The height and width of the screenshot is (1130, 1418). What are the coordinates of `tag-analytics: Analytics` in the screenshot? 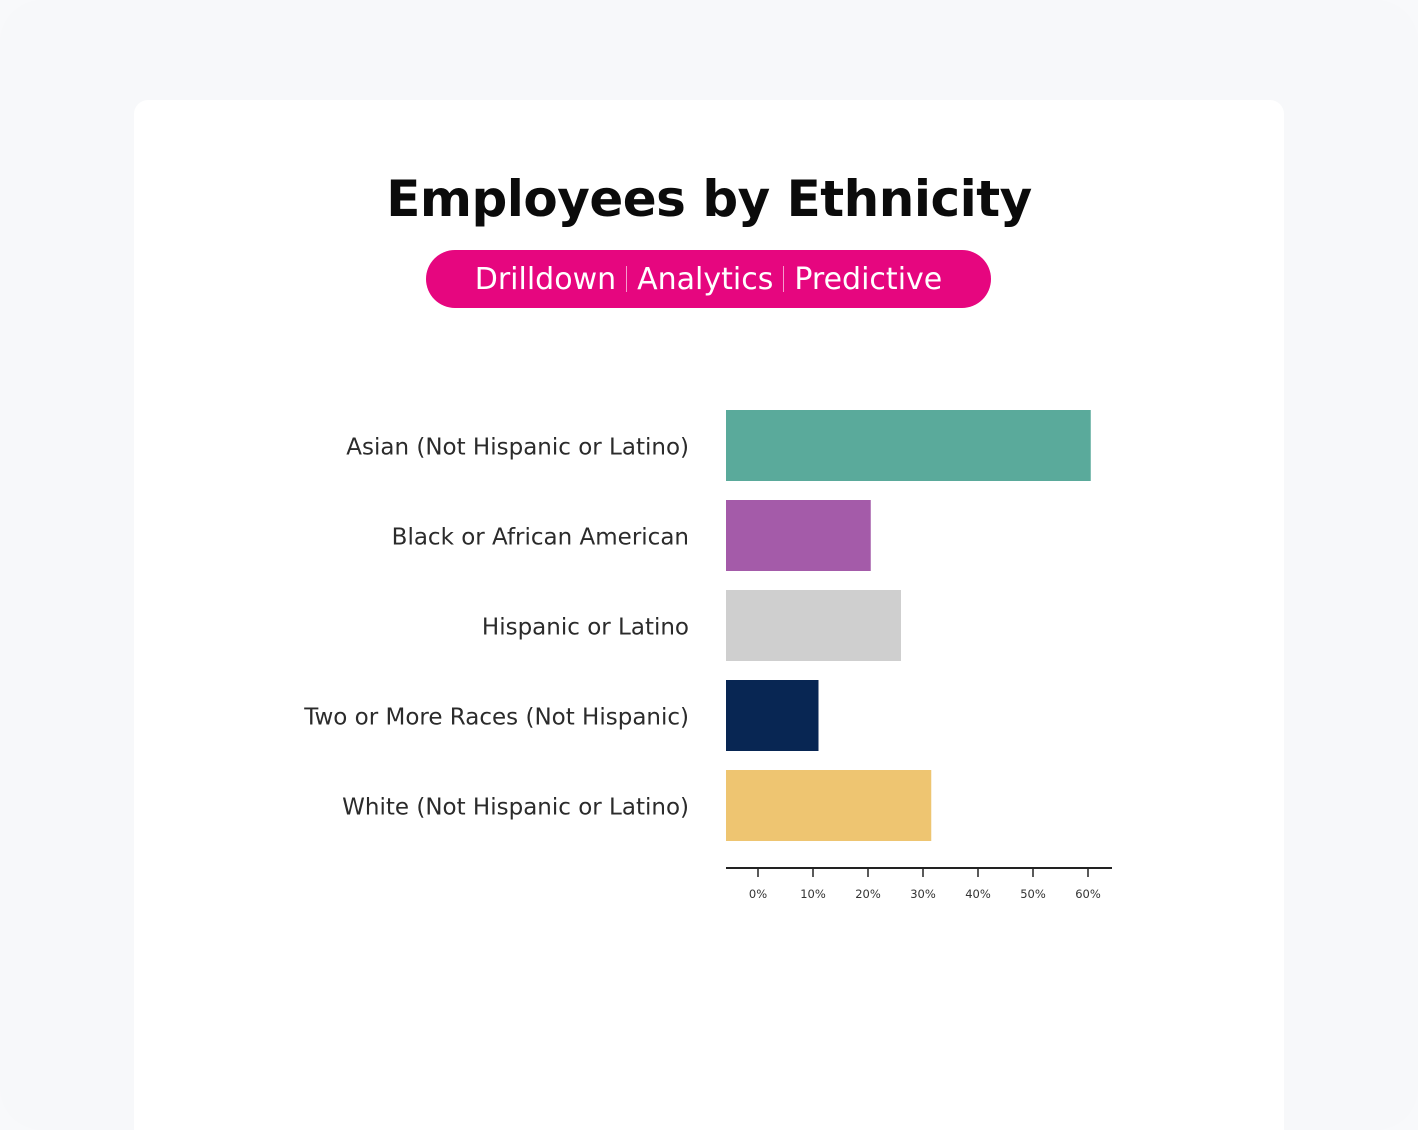 It's located at (705, 279).